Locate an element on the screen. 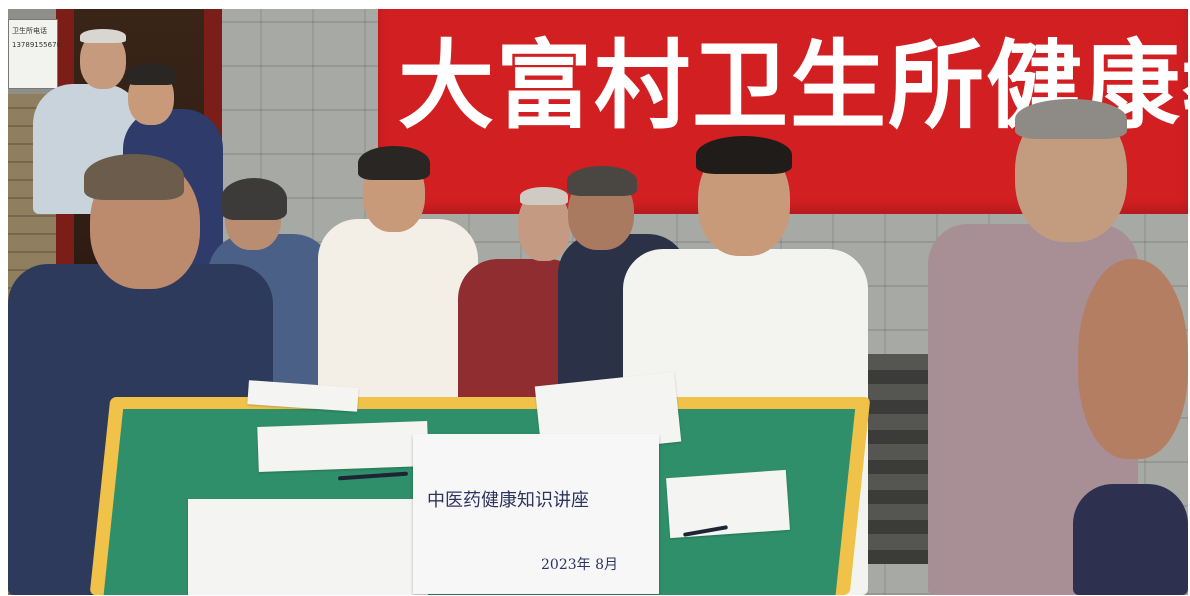 This screenshot has height=596, width=1190. wall-sign-line2: 13789155670 is located at coordinates (36, 45).